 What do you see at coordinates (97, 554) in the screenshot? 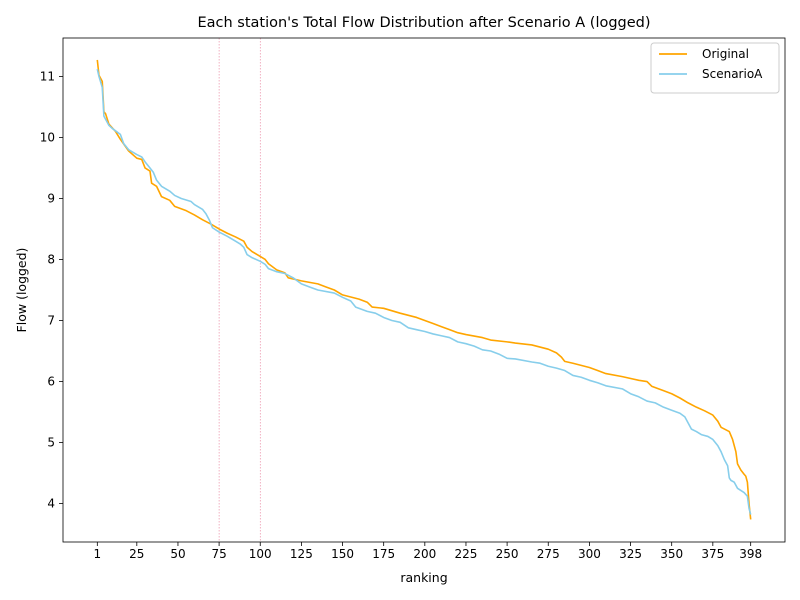
I see `x-tick-label: 1` at bounding box center [97, 554].